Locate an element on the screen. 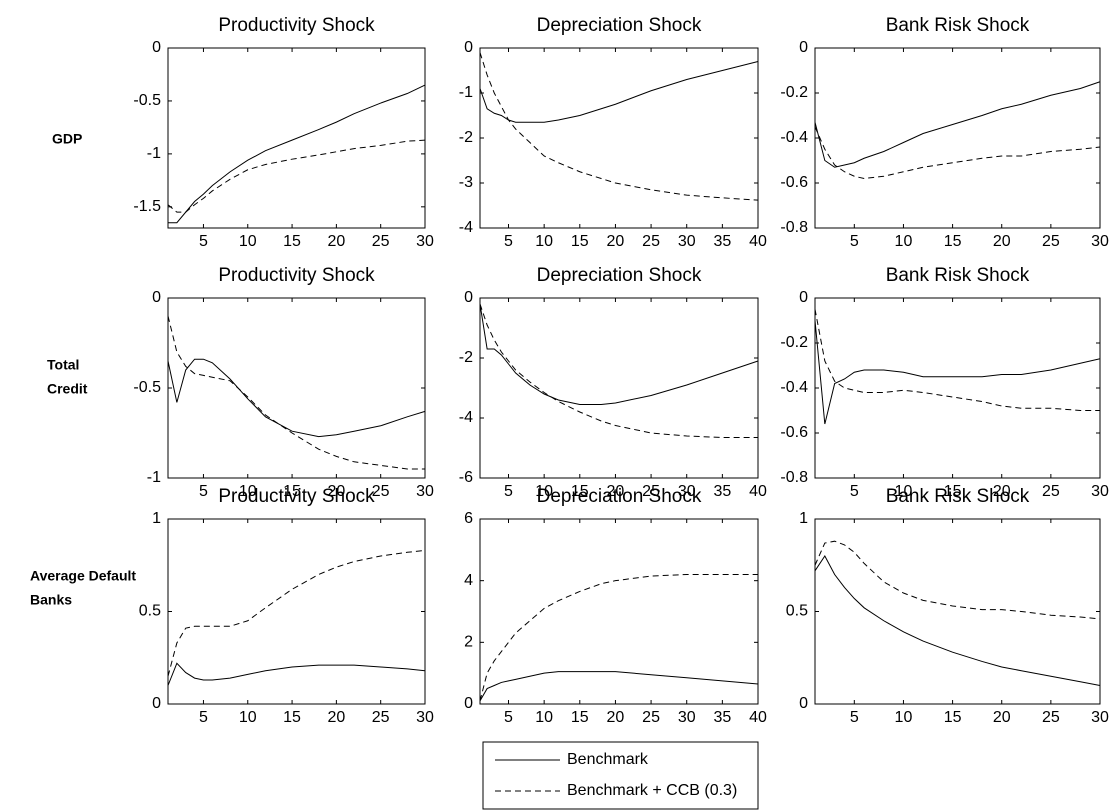  row-label: Banks is located at coordinates (51, 600).